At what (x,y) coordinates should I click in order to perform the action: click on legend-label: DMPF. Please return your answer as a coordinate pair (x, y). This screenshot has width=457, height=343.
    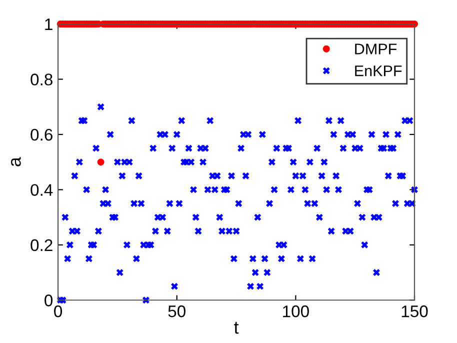
    Looking at the image, I should click on (376, 49).